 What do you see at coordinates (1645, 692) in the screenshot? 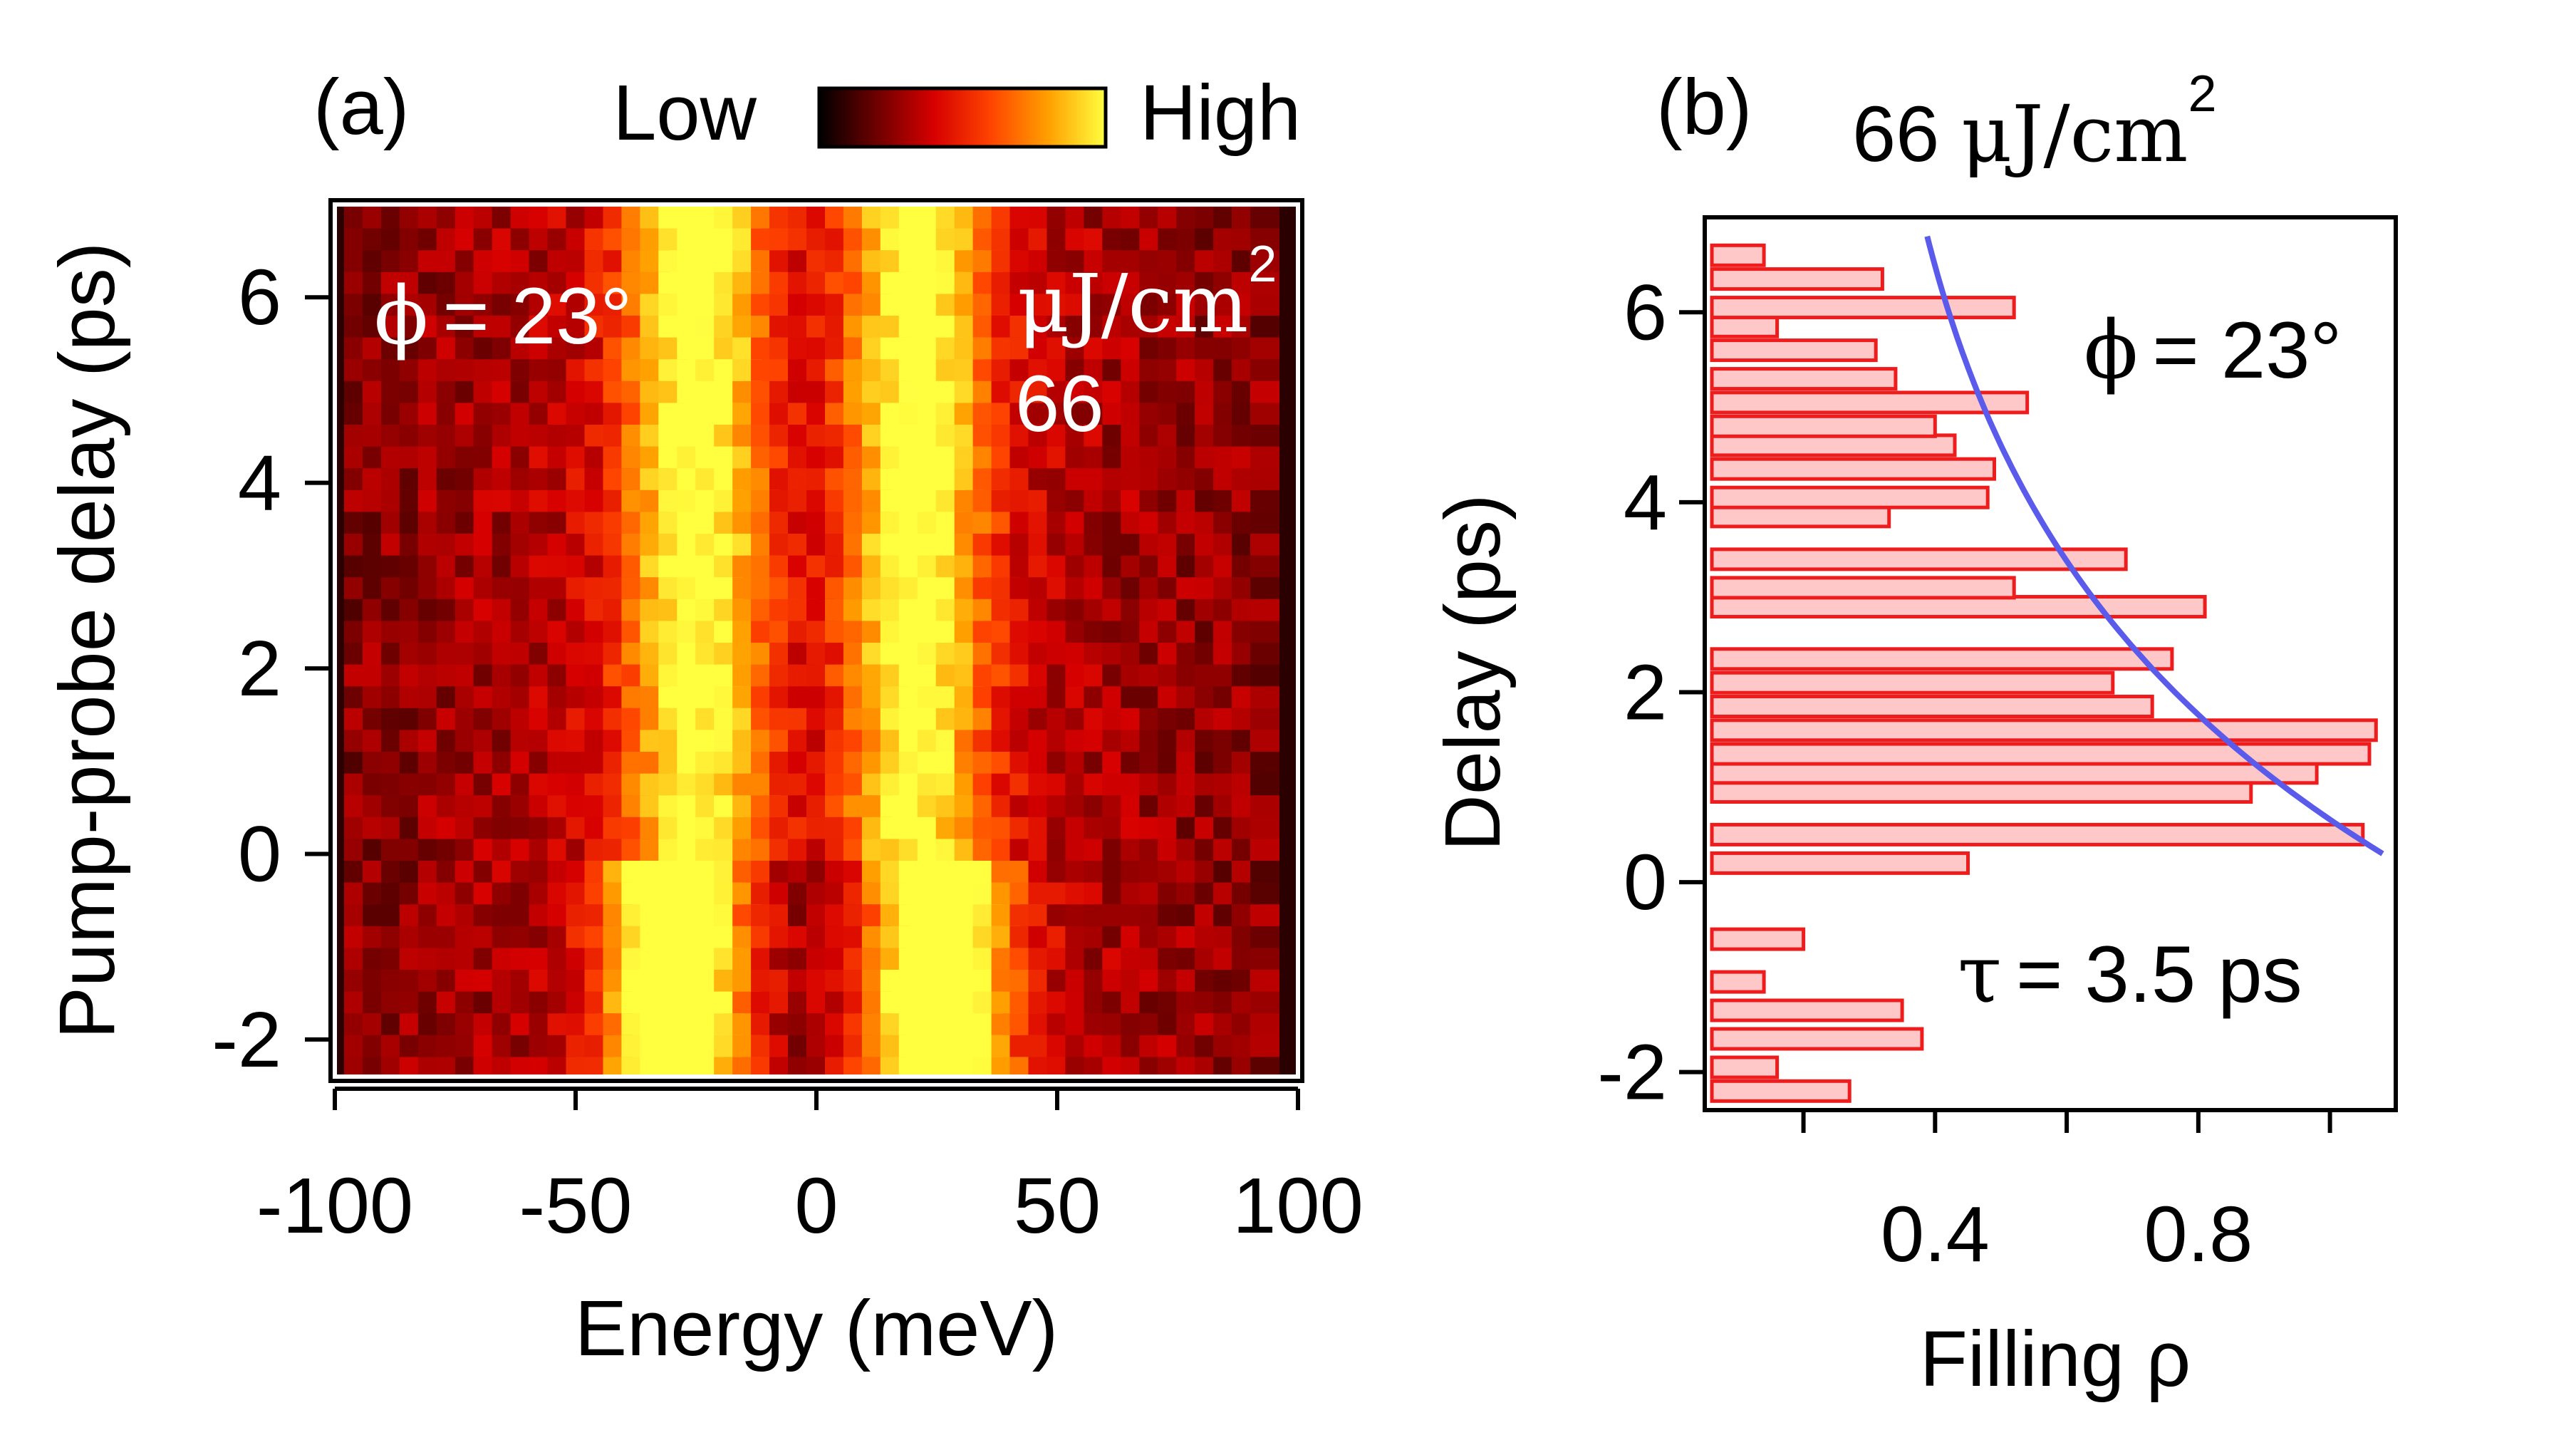
I see `y-tick-label: 2` at bounding box center [1645, 692].